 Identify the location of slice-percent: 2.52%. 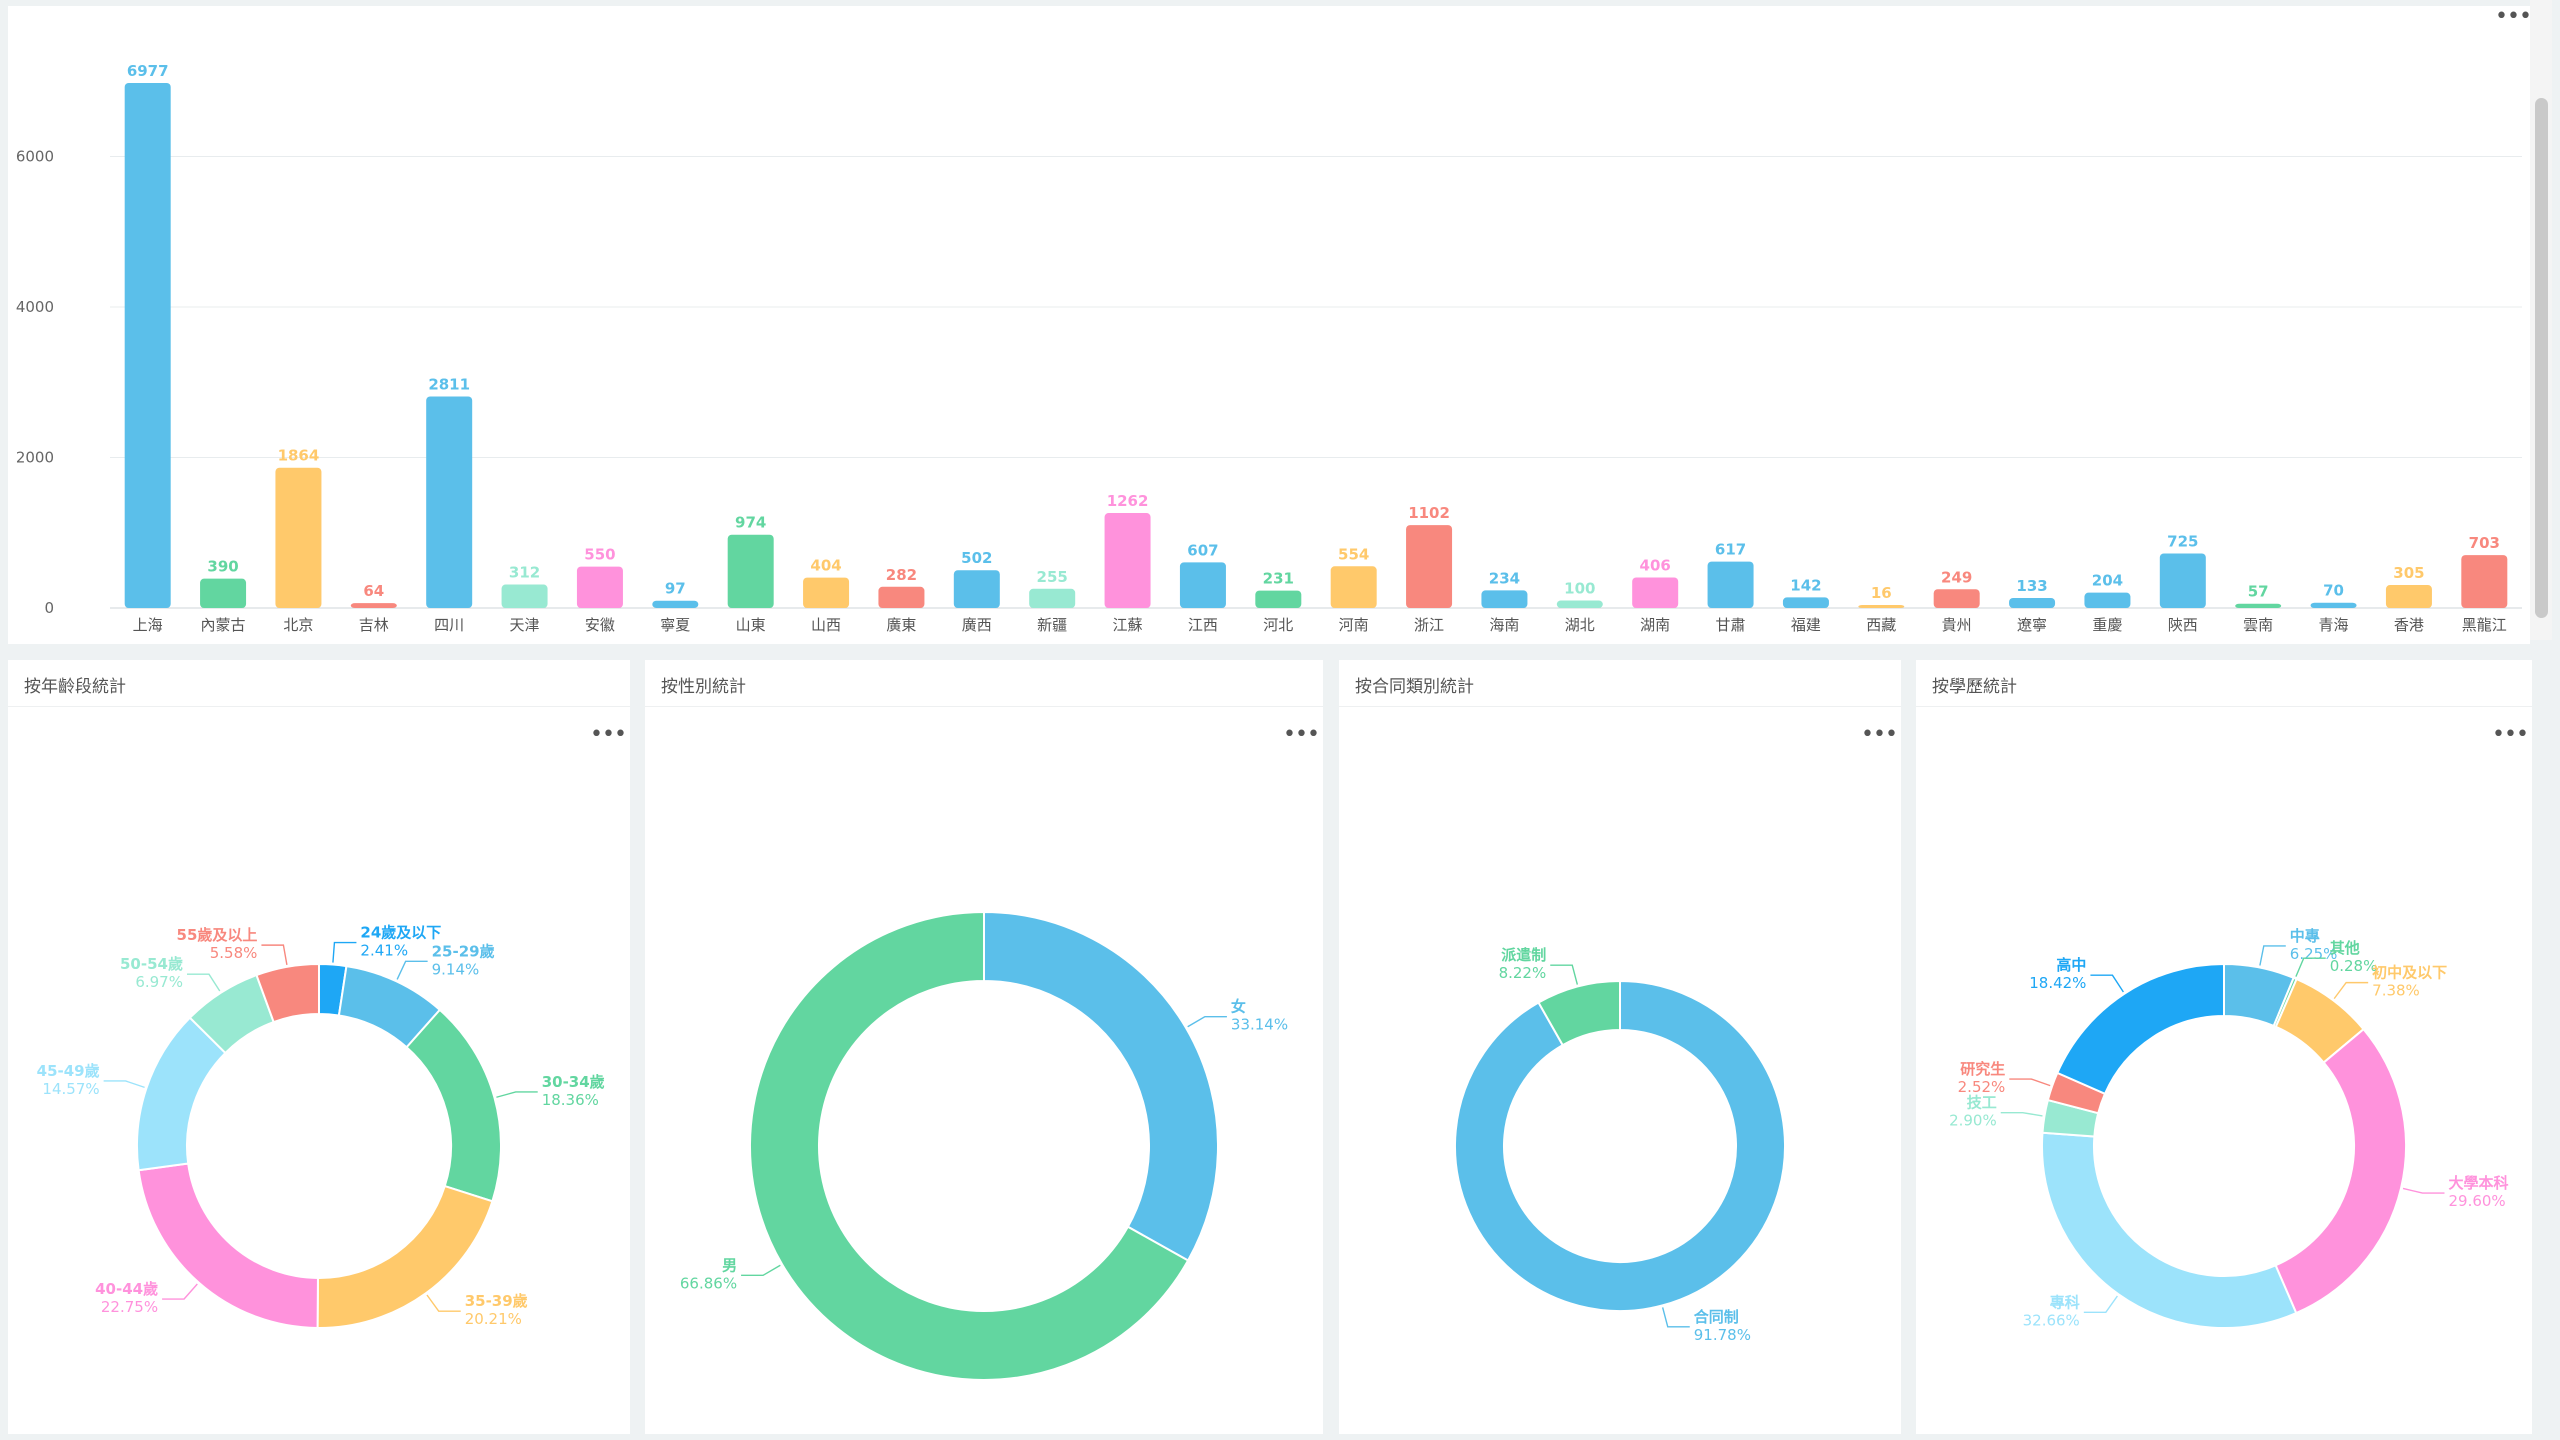
(1982, 1087).